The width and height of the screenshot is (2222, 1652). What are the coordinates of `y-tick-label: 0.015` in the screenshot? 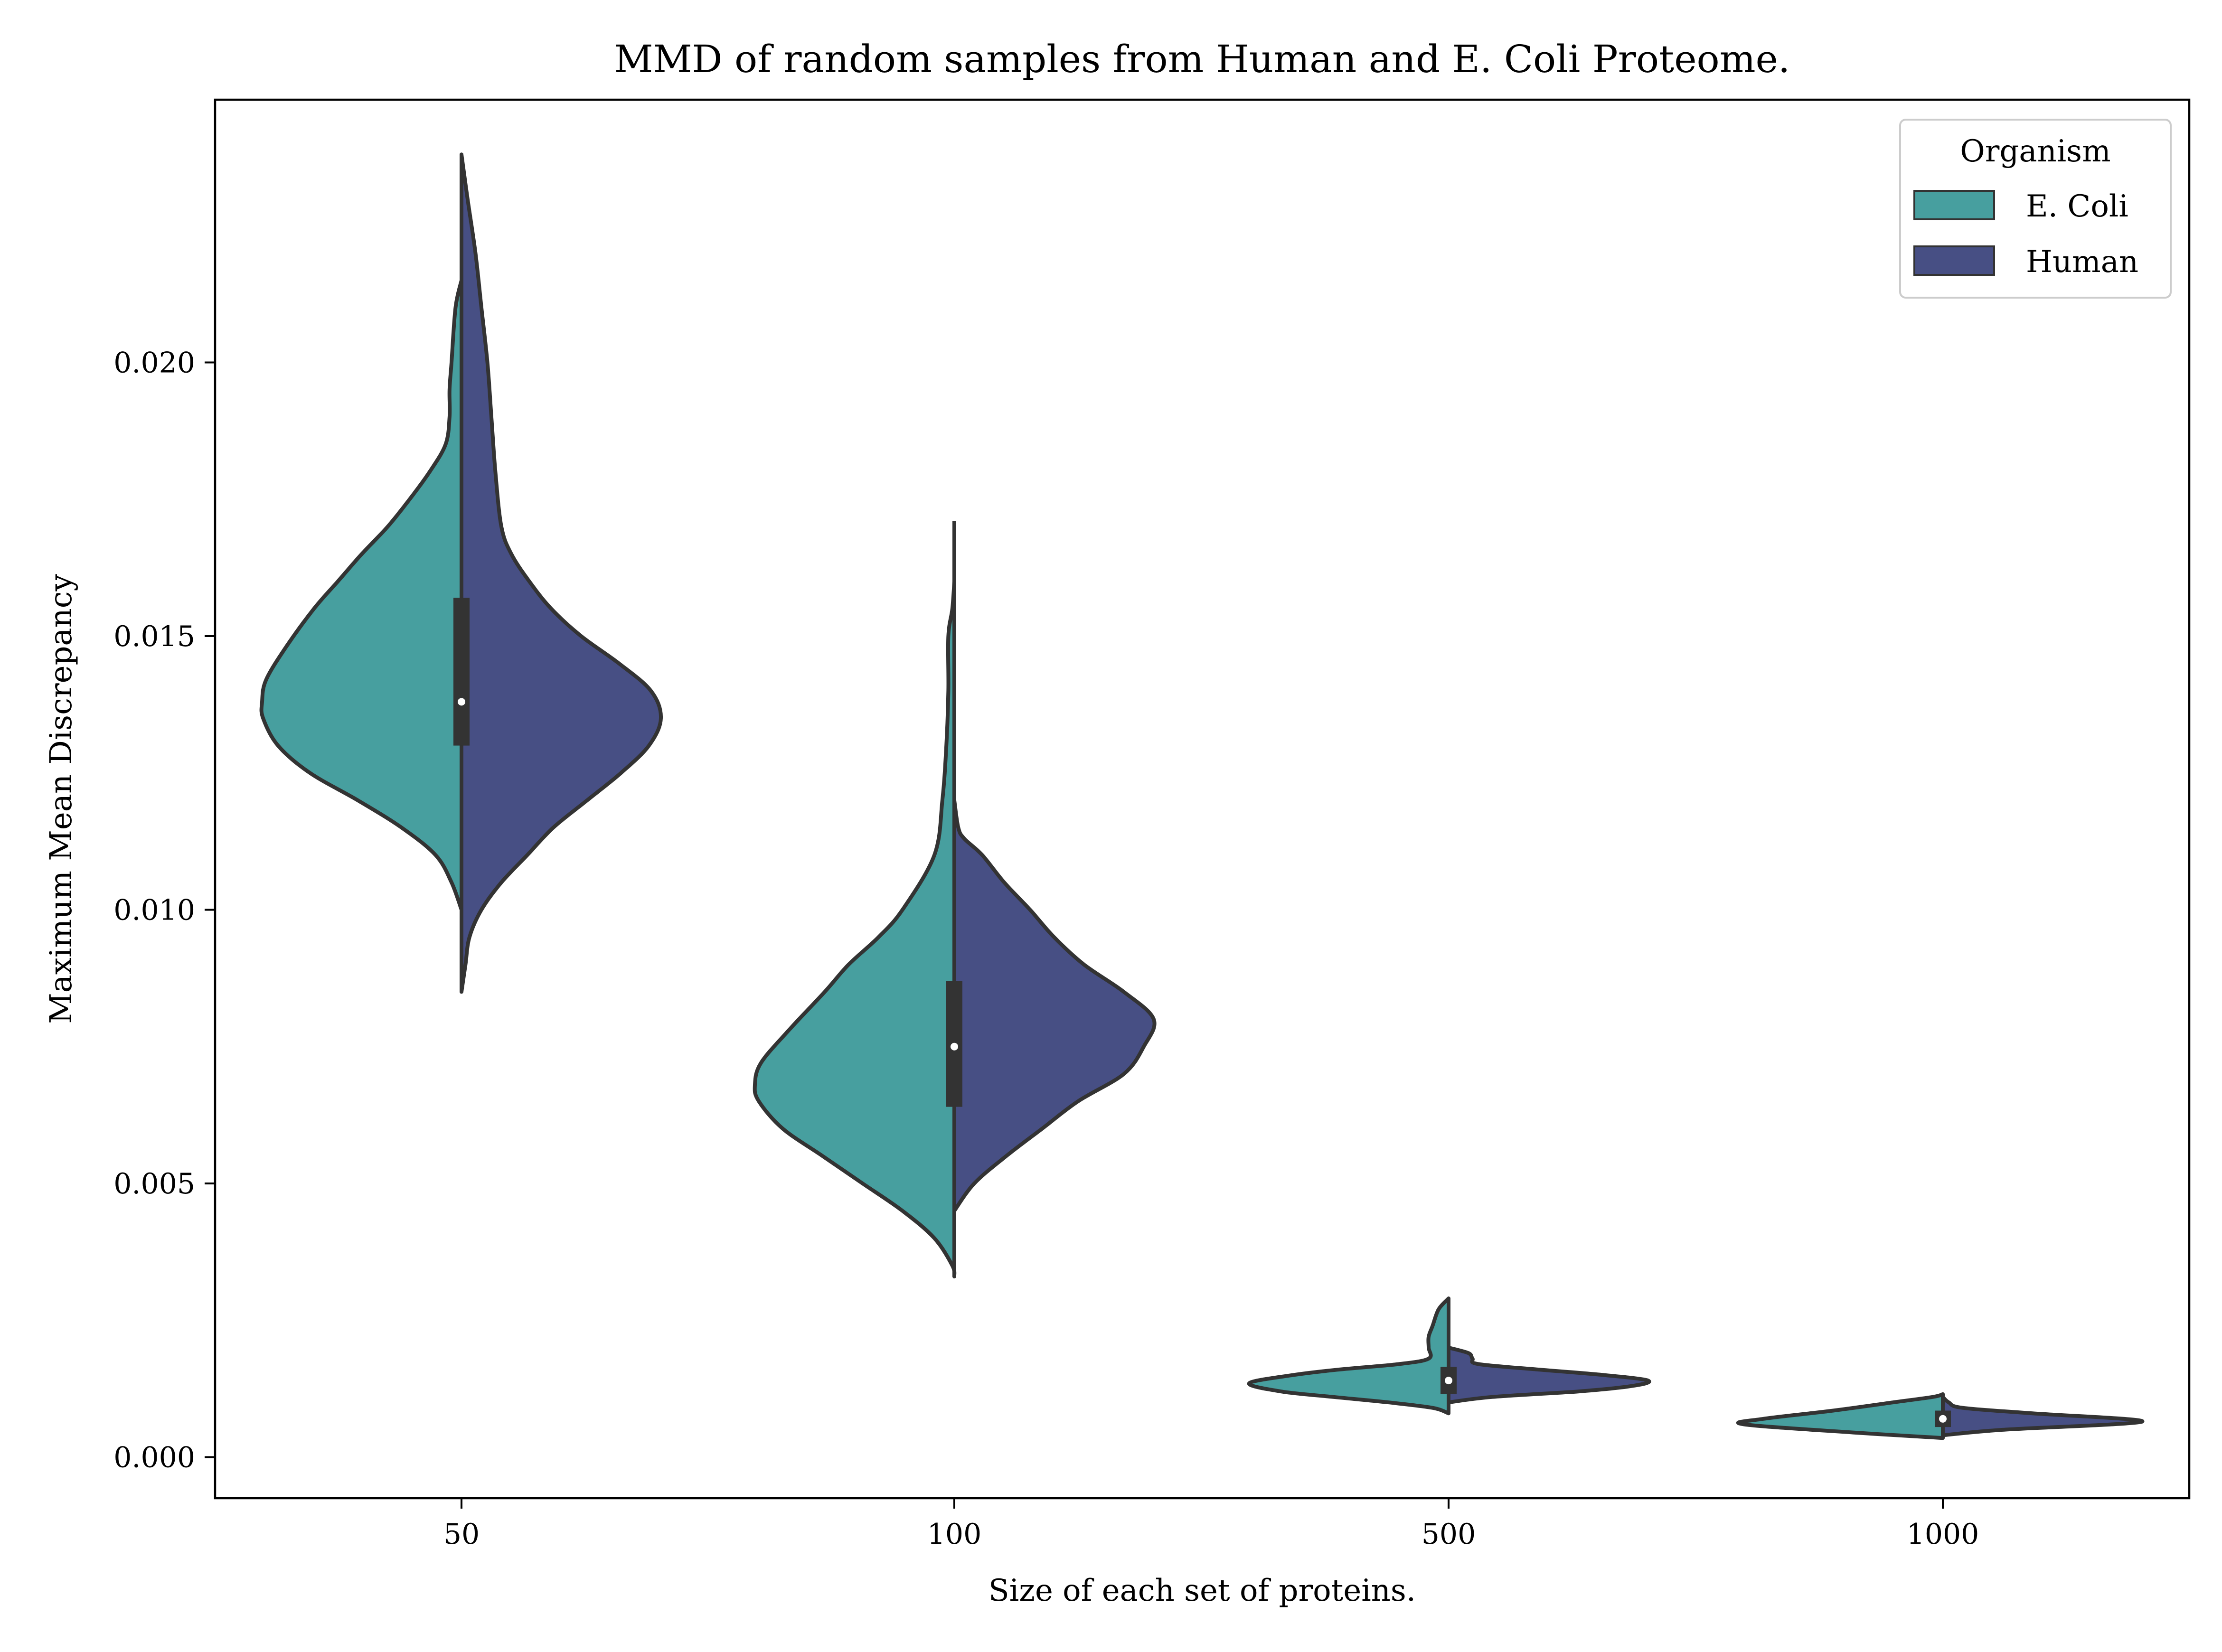 It's located at (154, 636).